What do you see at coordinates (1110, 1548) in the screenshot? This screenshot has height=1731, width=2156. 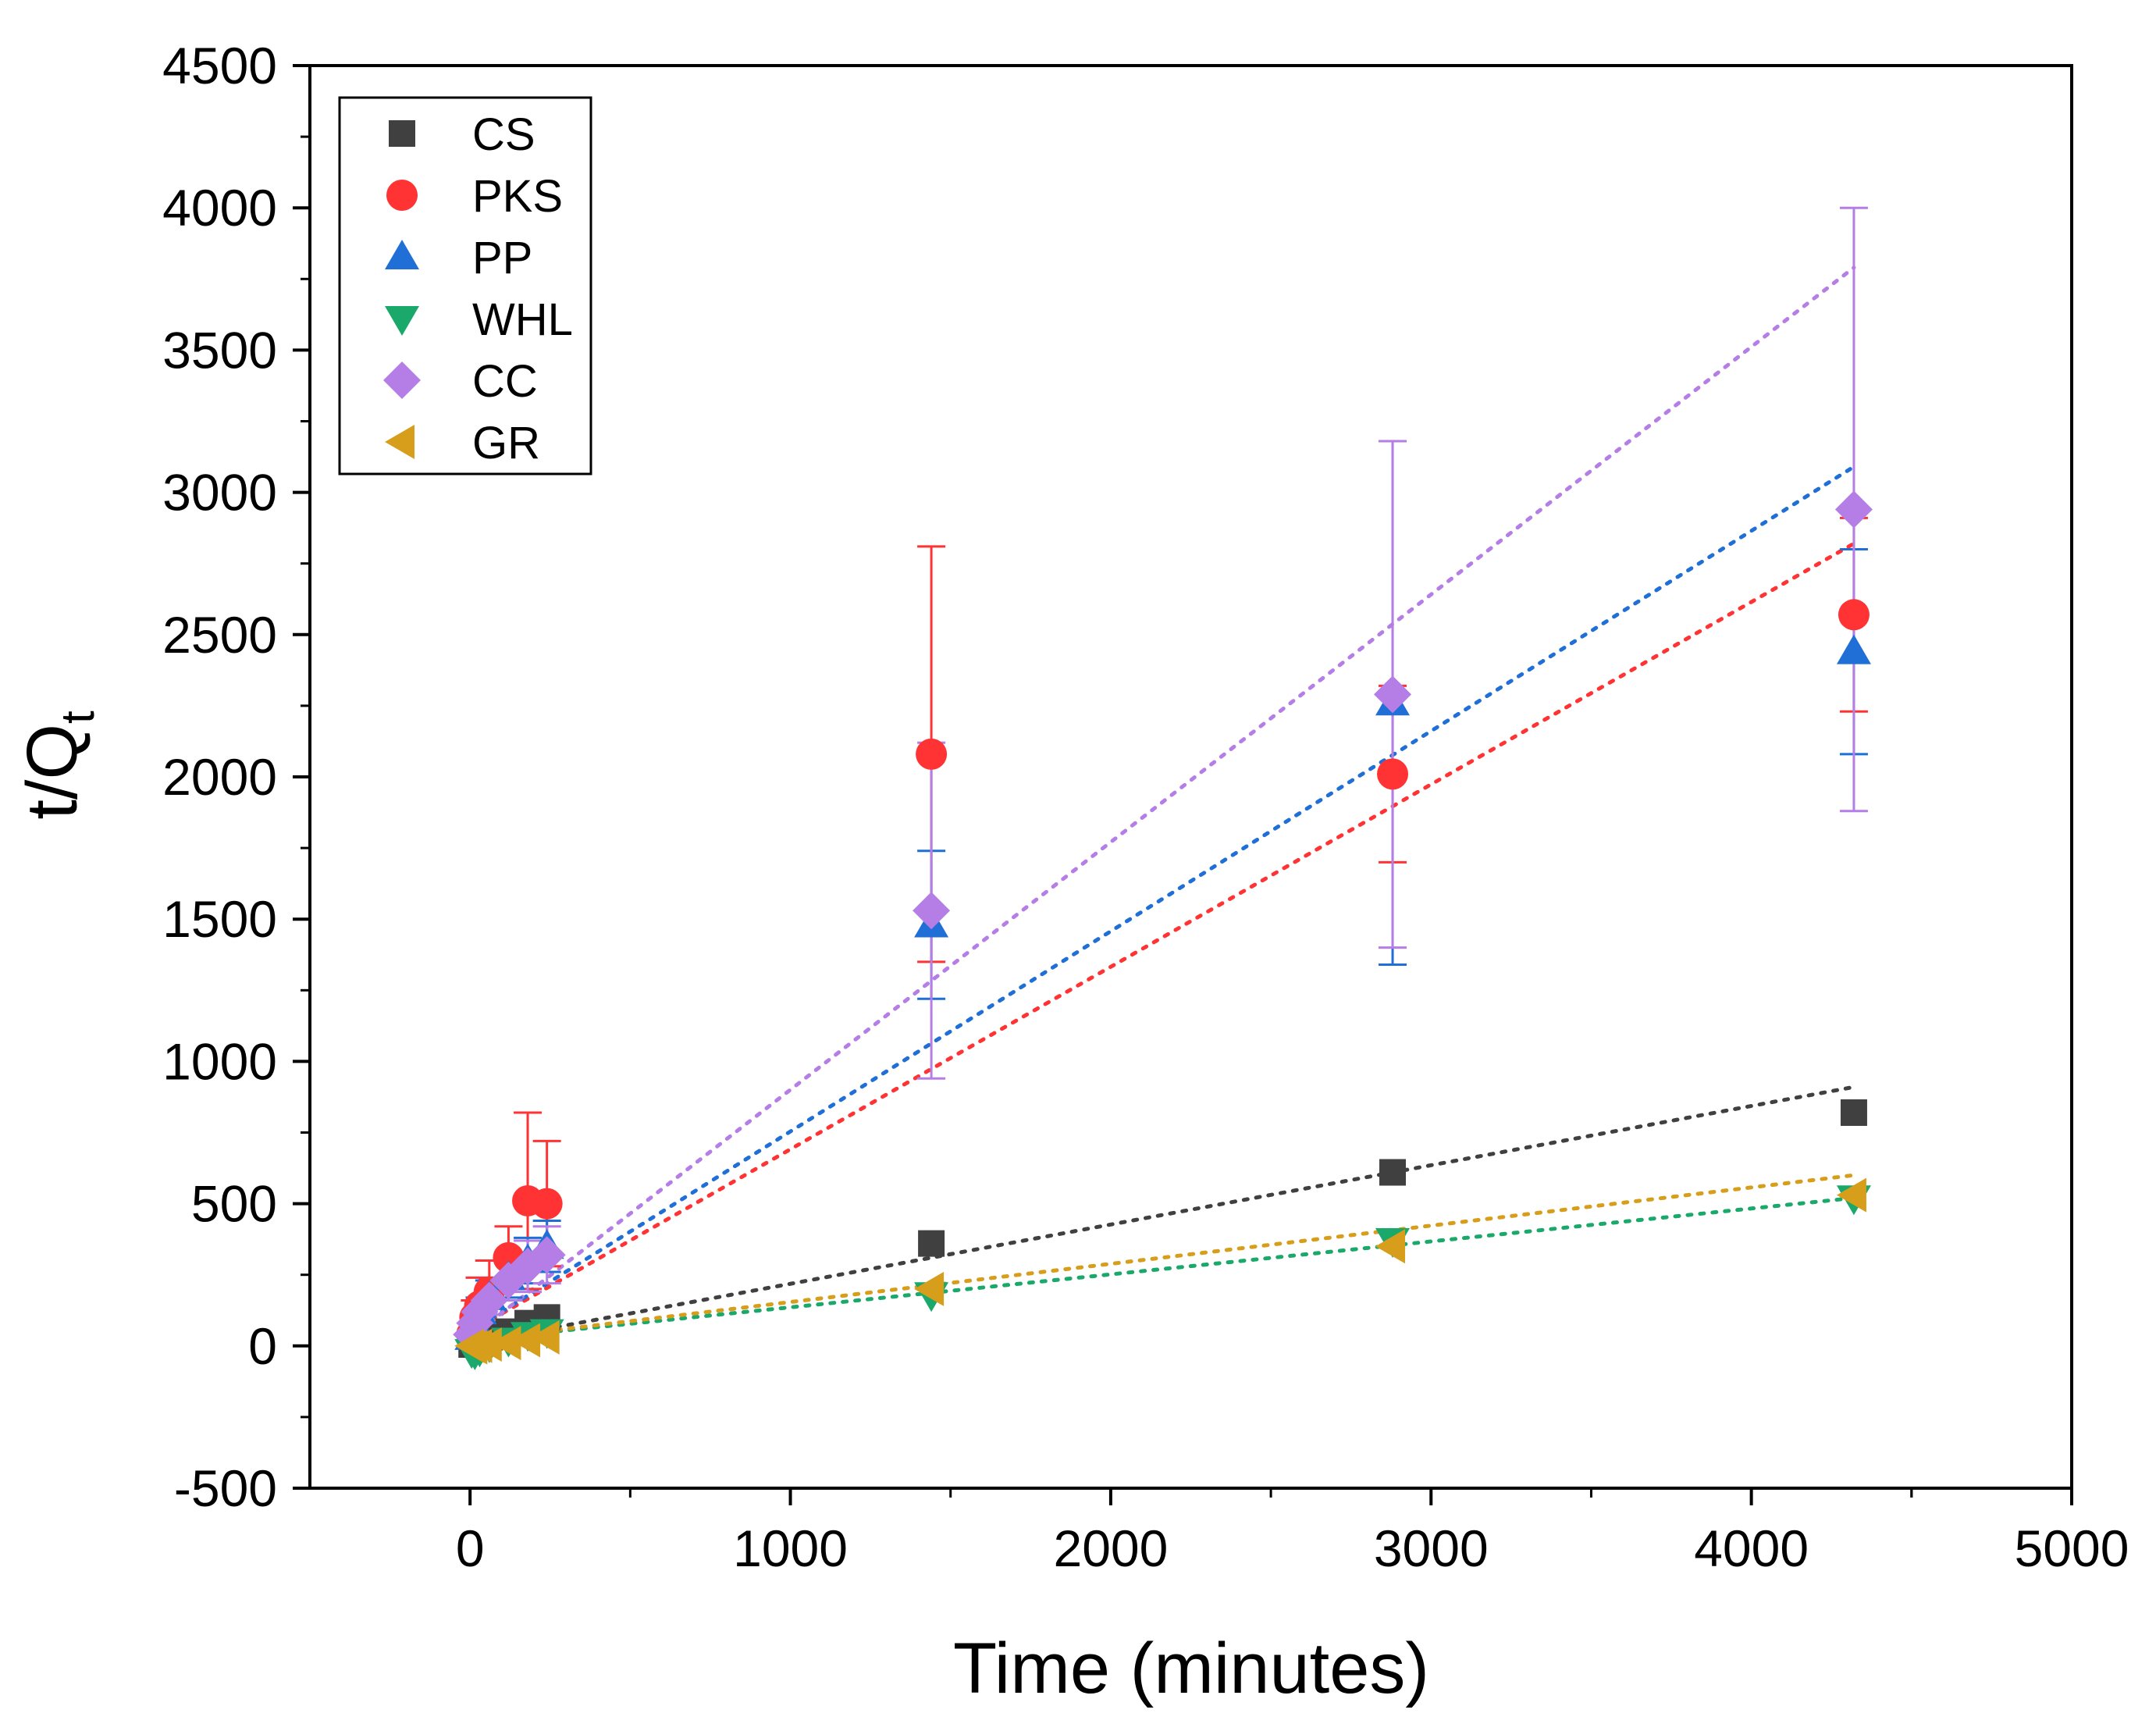 I see `x-tick-label: 2000` at bounding box center [1110, 1548].